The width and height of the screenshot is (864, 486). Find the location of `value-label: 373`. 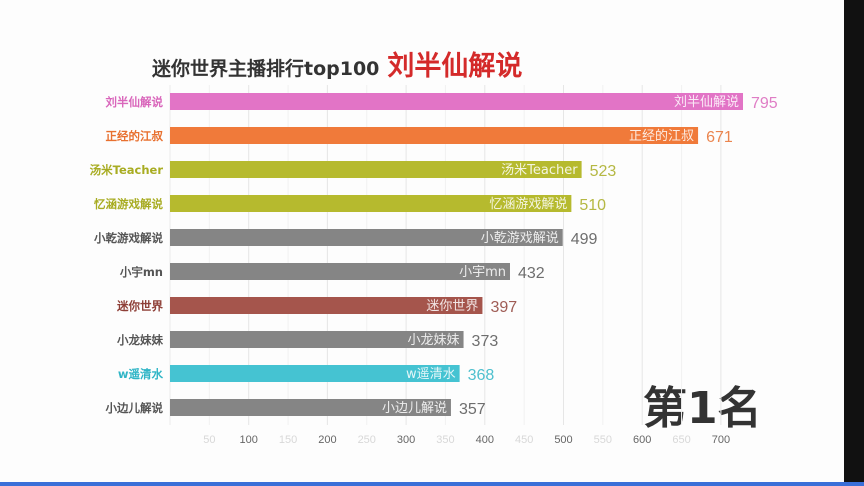

value-label: 373 is located at coordinates (485, 341).